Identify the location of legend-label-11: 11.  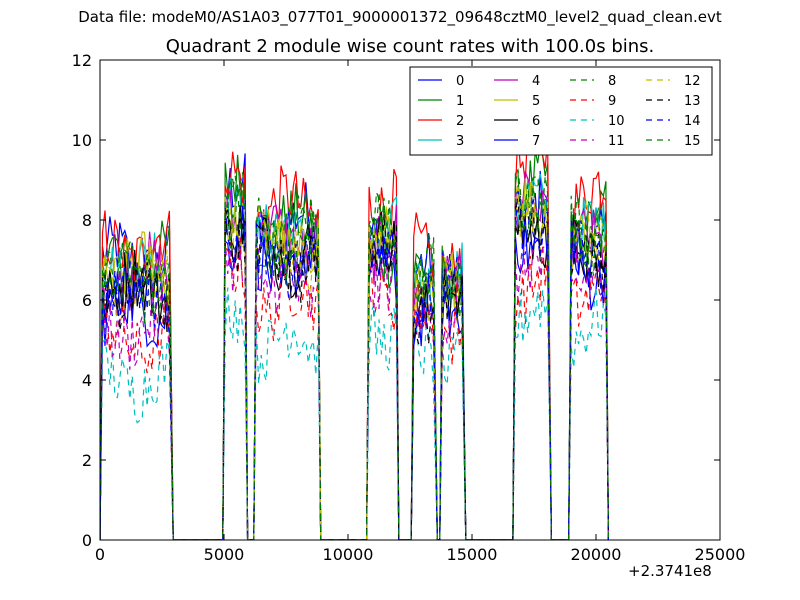
(616, 141).